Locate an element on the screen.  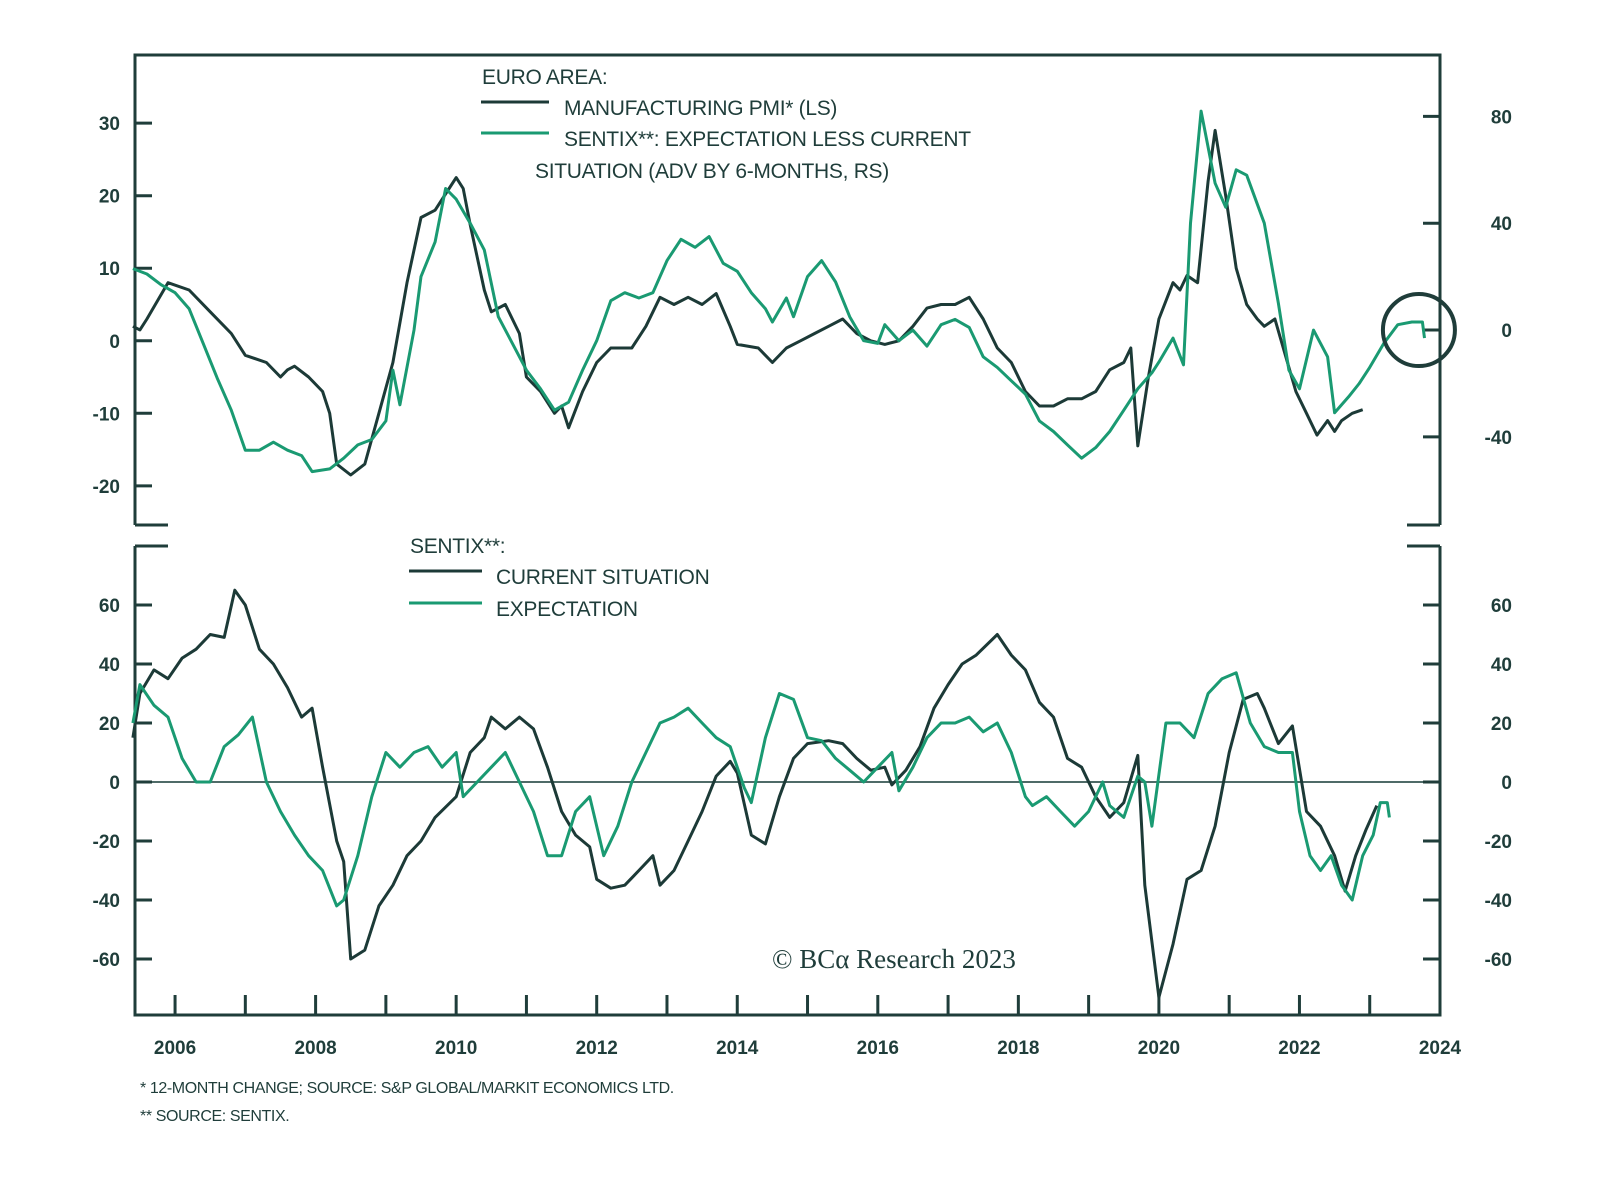
y-tick-label: 30 is located at coordinates (109, 124).